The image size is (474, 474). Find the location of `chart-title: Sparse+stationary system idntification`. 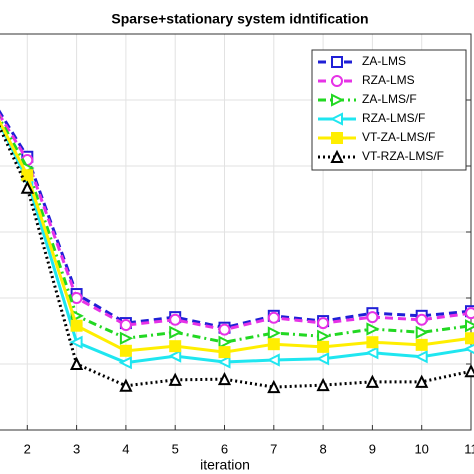

chart-title: Sparse+stationary system idntification is located at coordinates (239, 19).